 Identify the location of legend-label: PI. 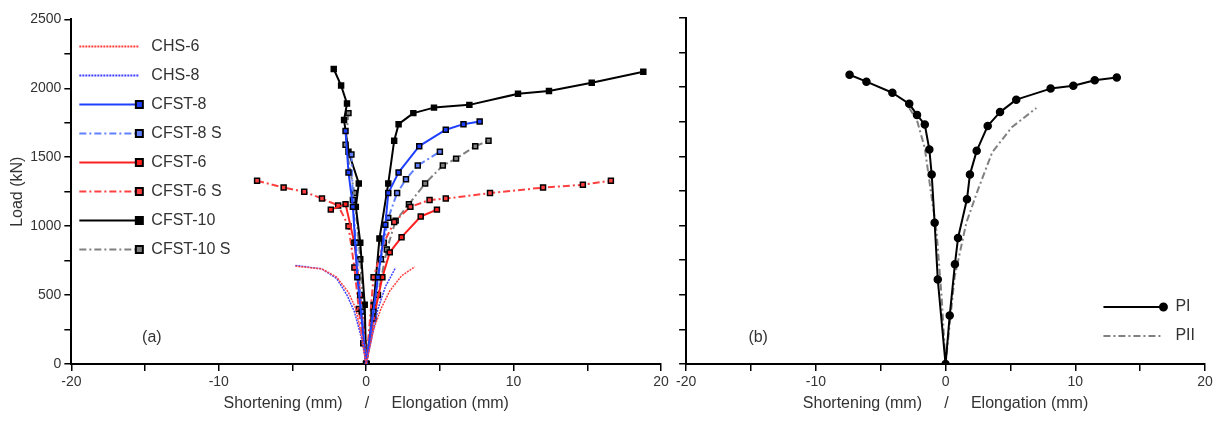
(1183, 306).